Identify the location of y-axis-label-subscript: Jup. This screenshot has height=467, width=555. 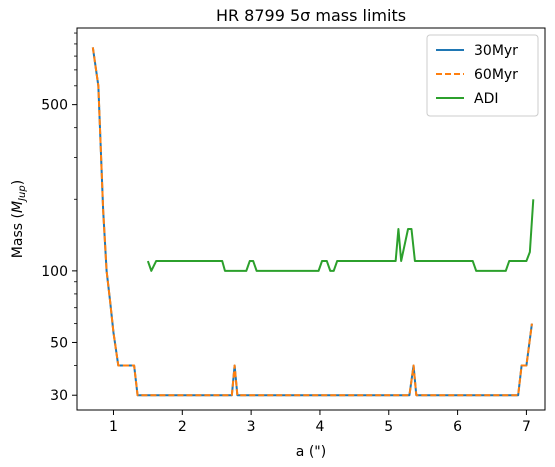
(22, 194).